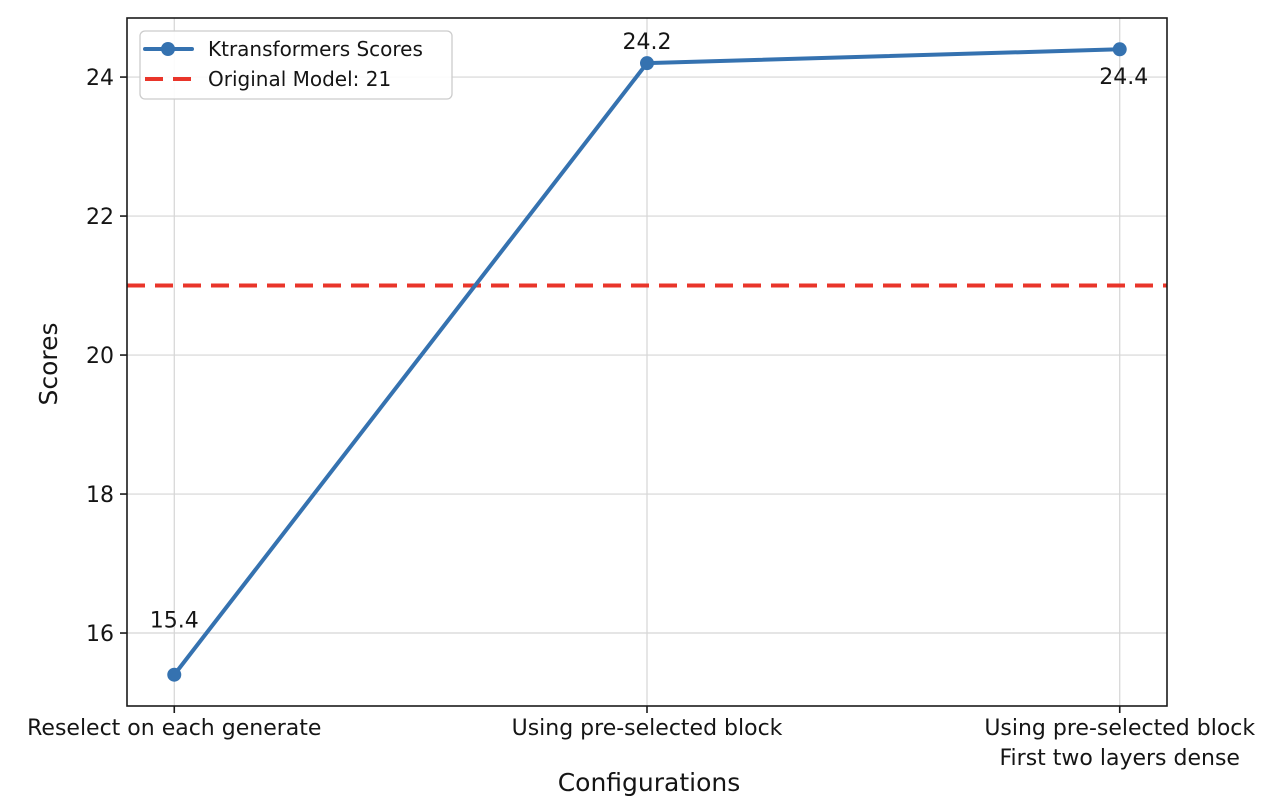 Image resolution: width=1280 pixels, height=803 pixels. I want to click on data-point-label: 15.4, so click(174, 621).